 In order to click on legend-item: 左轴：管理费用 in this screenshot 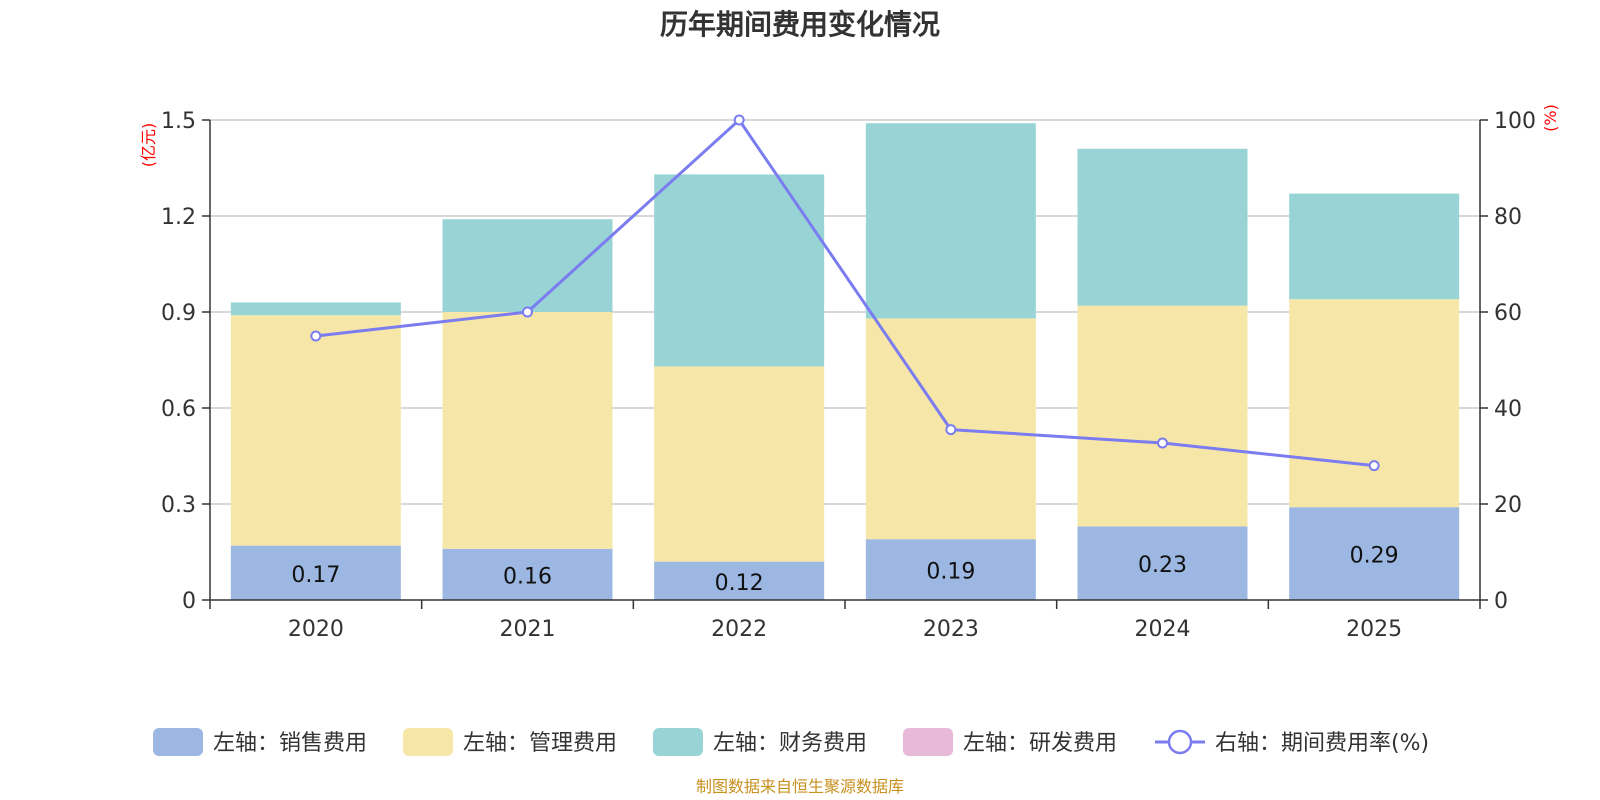, I will do `click(510, 742)`.